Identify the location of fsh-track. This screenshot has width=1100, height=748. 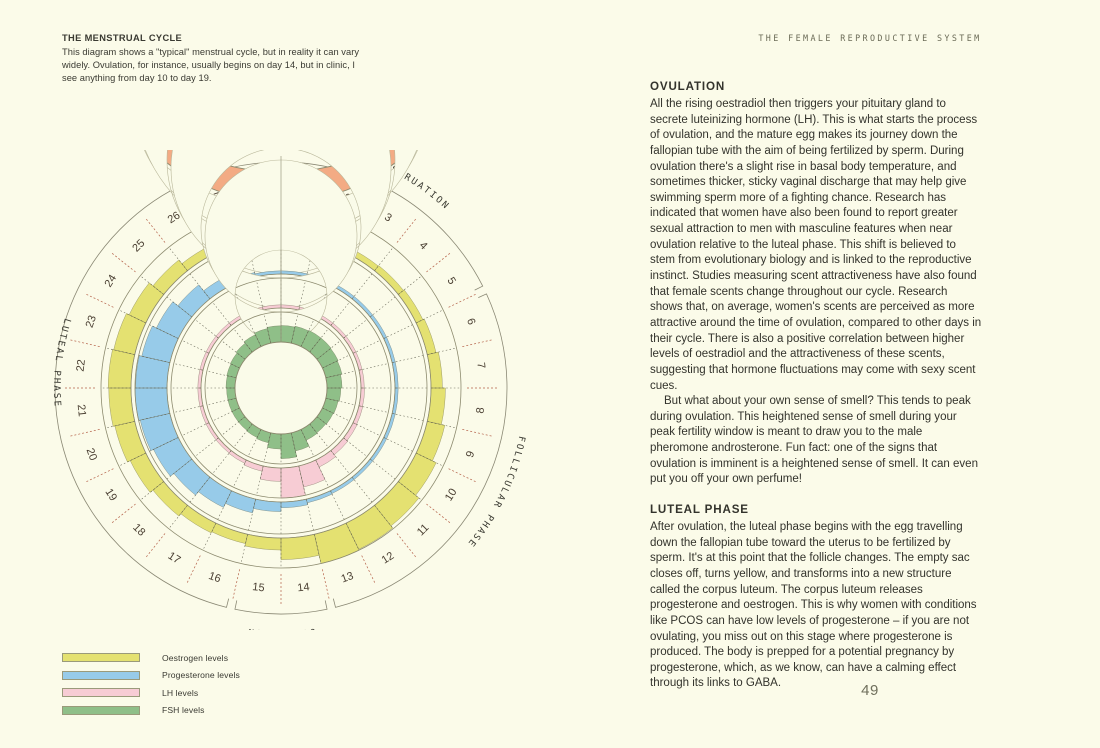
(281, 251).